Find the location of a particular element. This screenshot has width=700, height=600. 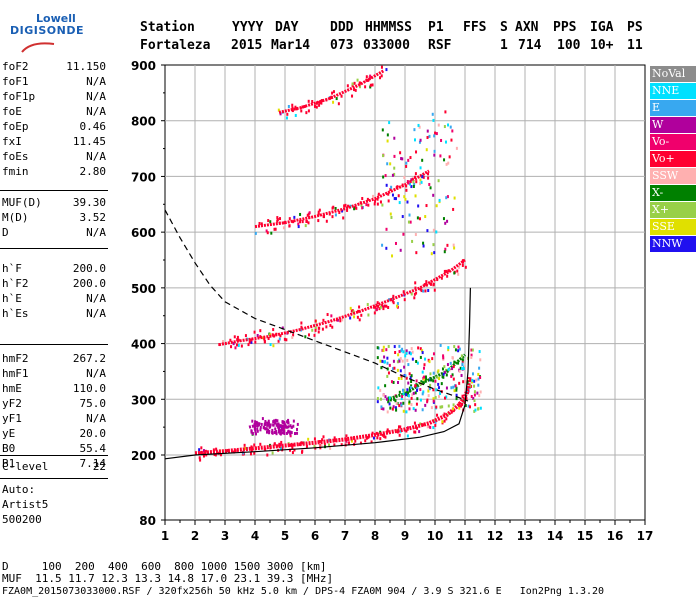

param-value: 20.0 is located at coordinates (93, 433).